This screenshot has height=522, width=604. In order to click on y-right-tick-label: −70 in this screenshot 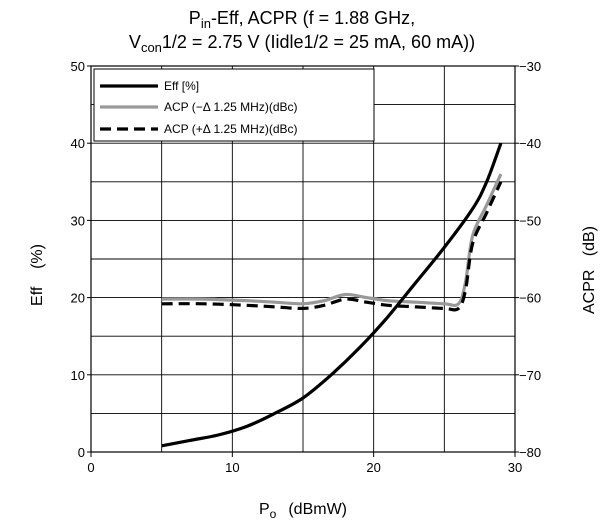, I will do `click(530, 375)`.